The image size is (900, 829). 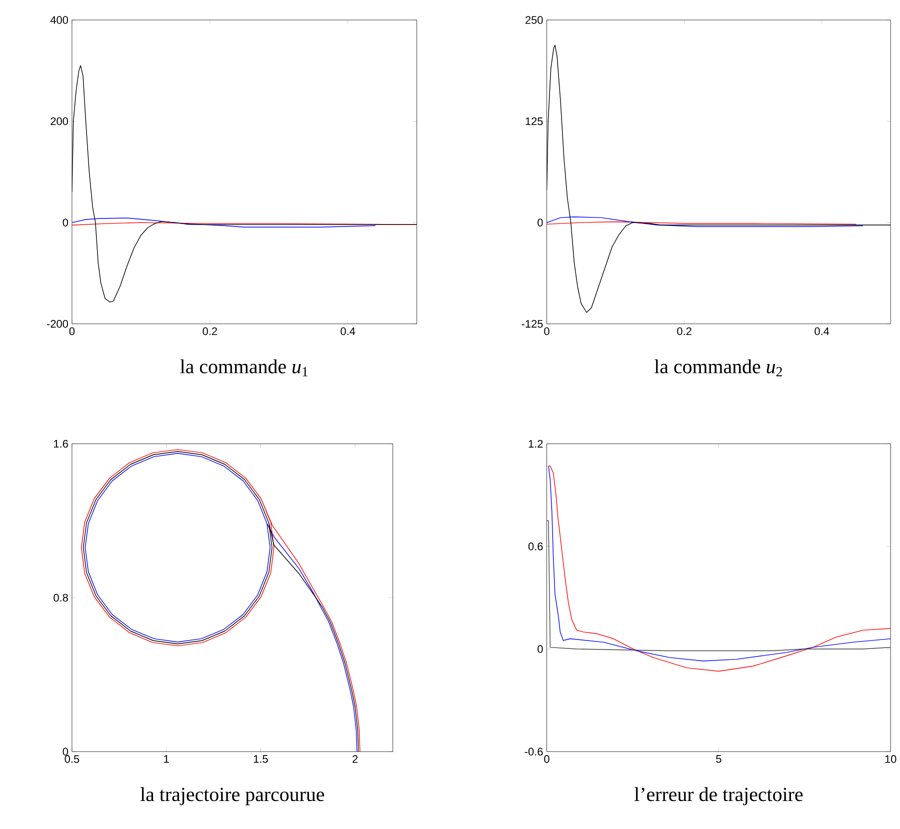 What do you see at coordinates (890, 759) in the screenshot?
I see `x-tick-label: 10` at bounding box center [890, 759].